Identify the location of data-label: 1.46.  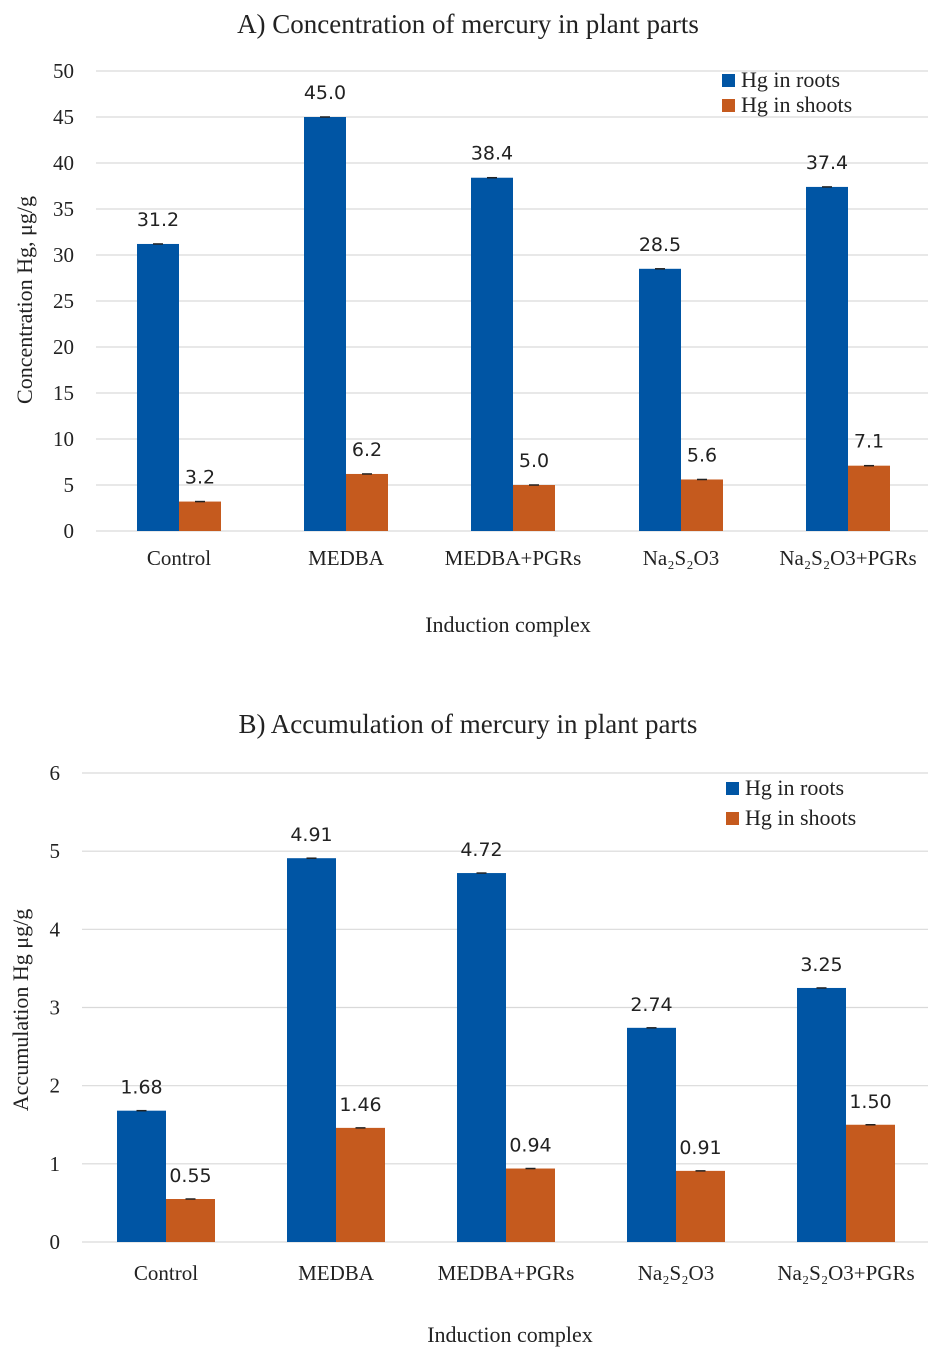
(360, 1105).